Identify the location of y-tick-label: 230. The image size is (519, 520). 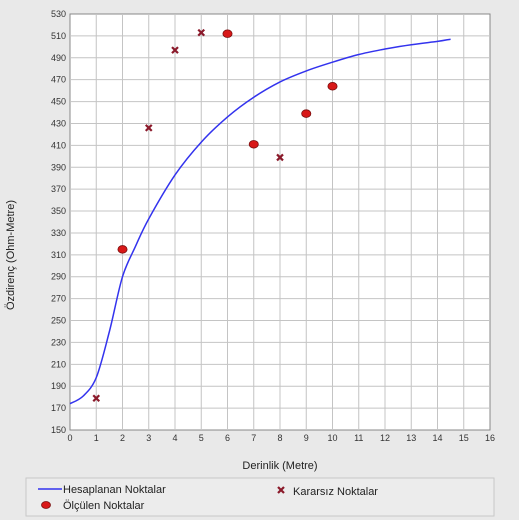
(58, 342).